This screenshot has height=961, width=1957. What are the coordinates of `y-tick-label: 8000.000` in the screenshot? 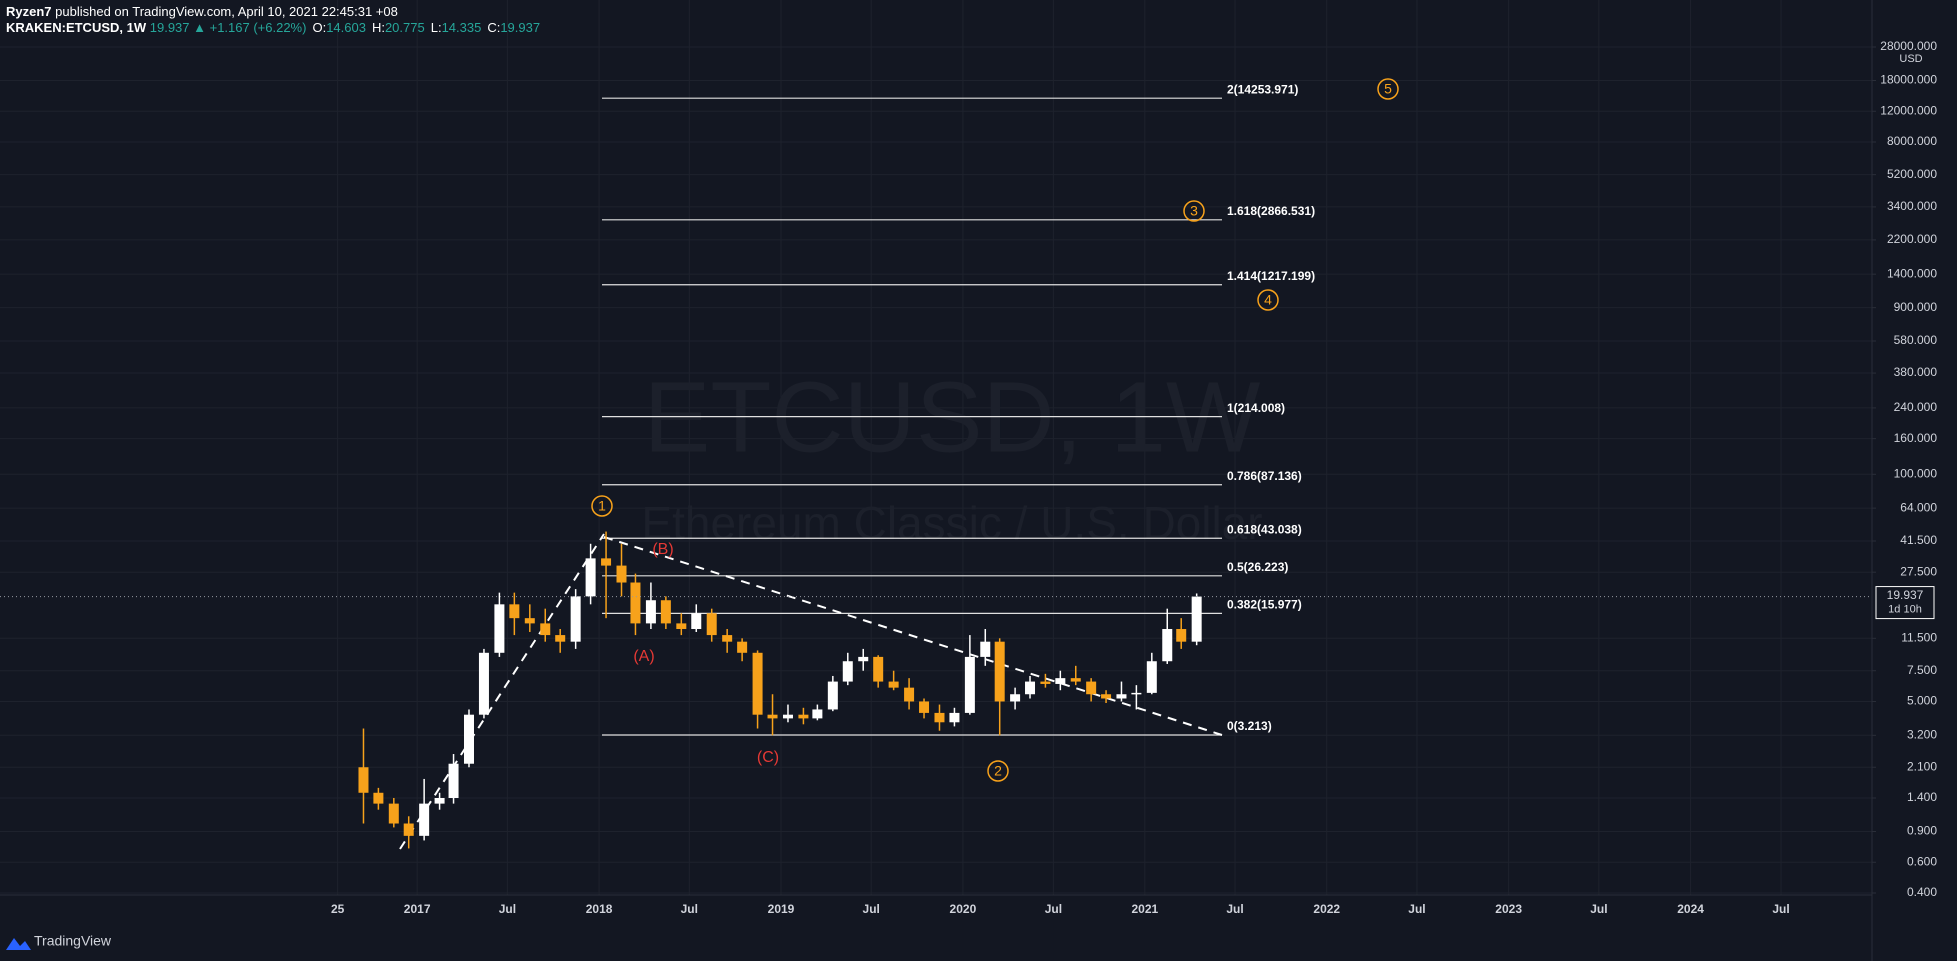 It's located at (1912, 141).